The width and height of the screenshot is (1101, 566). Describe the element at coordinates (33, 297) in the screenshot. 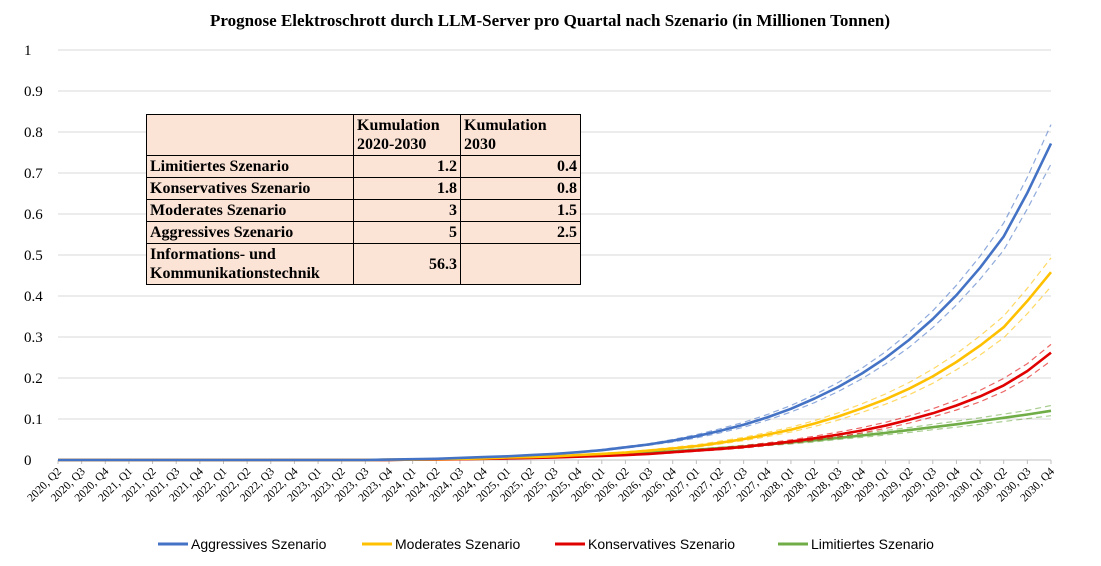

I see `y-tick-label: 0.4` at that location.